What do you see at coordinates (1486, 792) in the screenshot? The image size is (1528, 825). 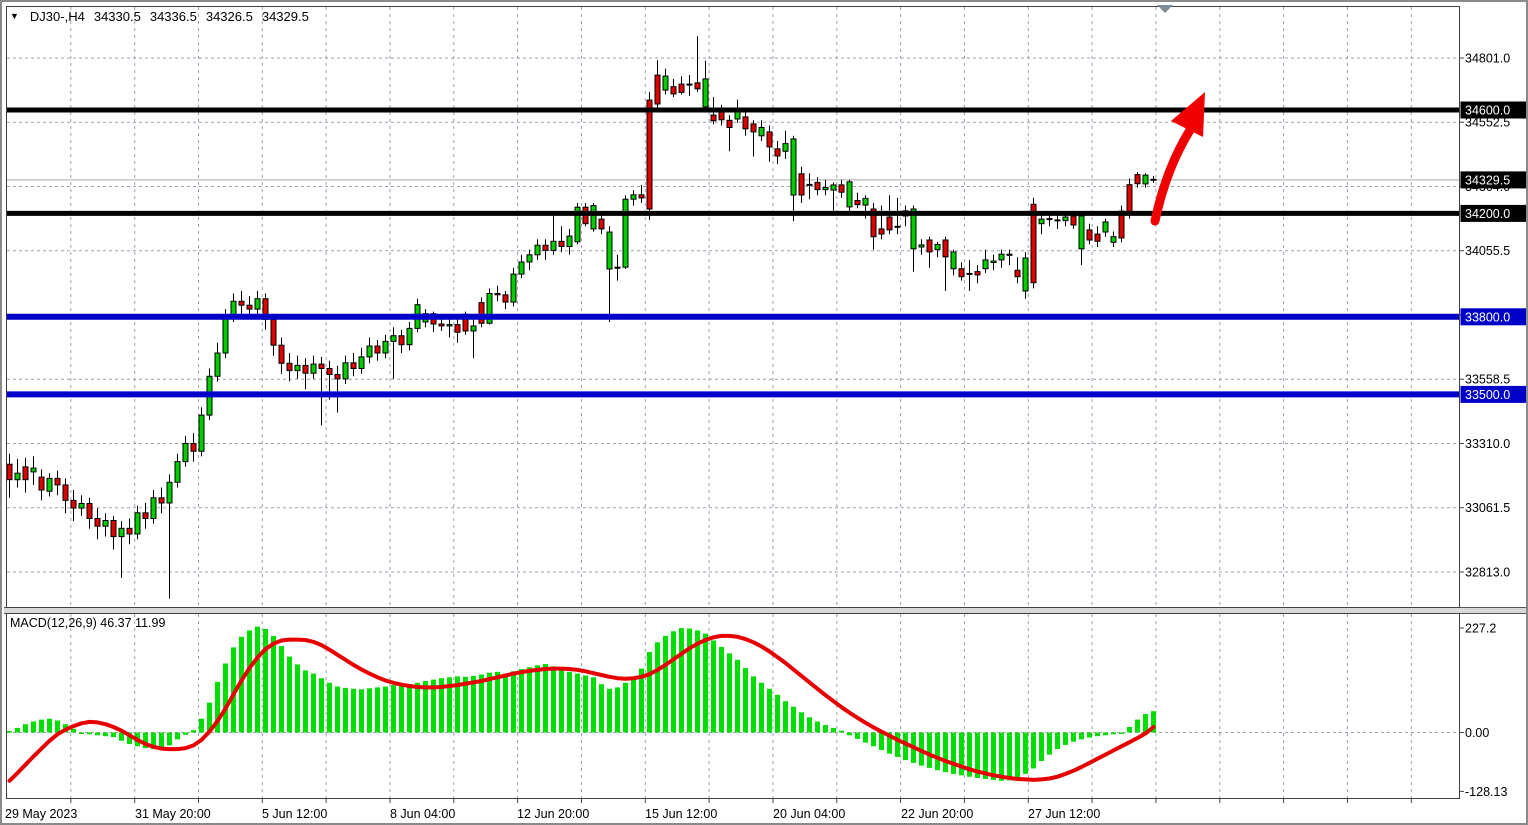 I see `macd-scale-label: -128.13` at bounding box center [1486, 792].